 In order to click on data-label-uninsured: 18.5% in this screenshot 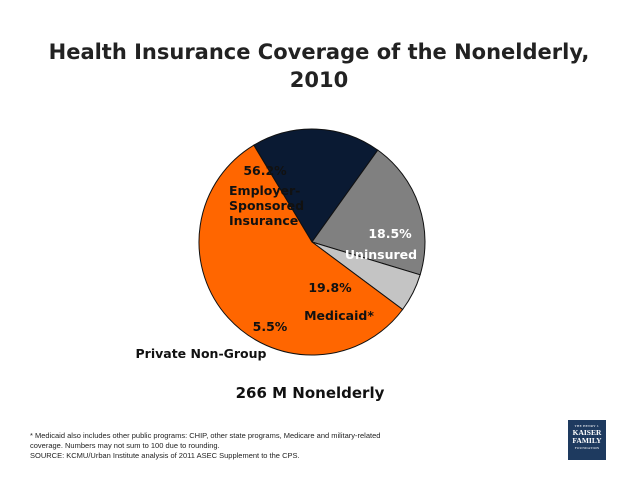, I will do `click(390, 233)`.